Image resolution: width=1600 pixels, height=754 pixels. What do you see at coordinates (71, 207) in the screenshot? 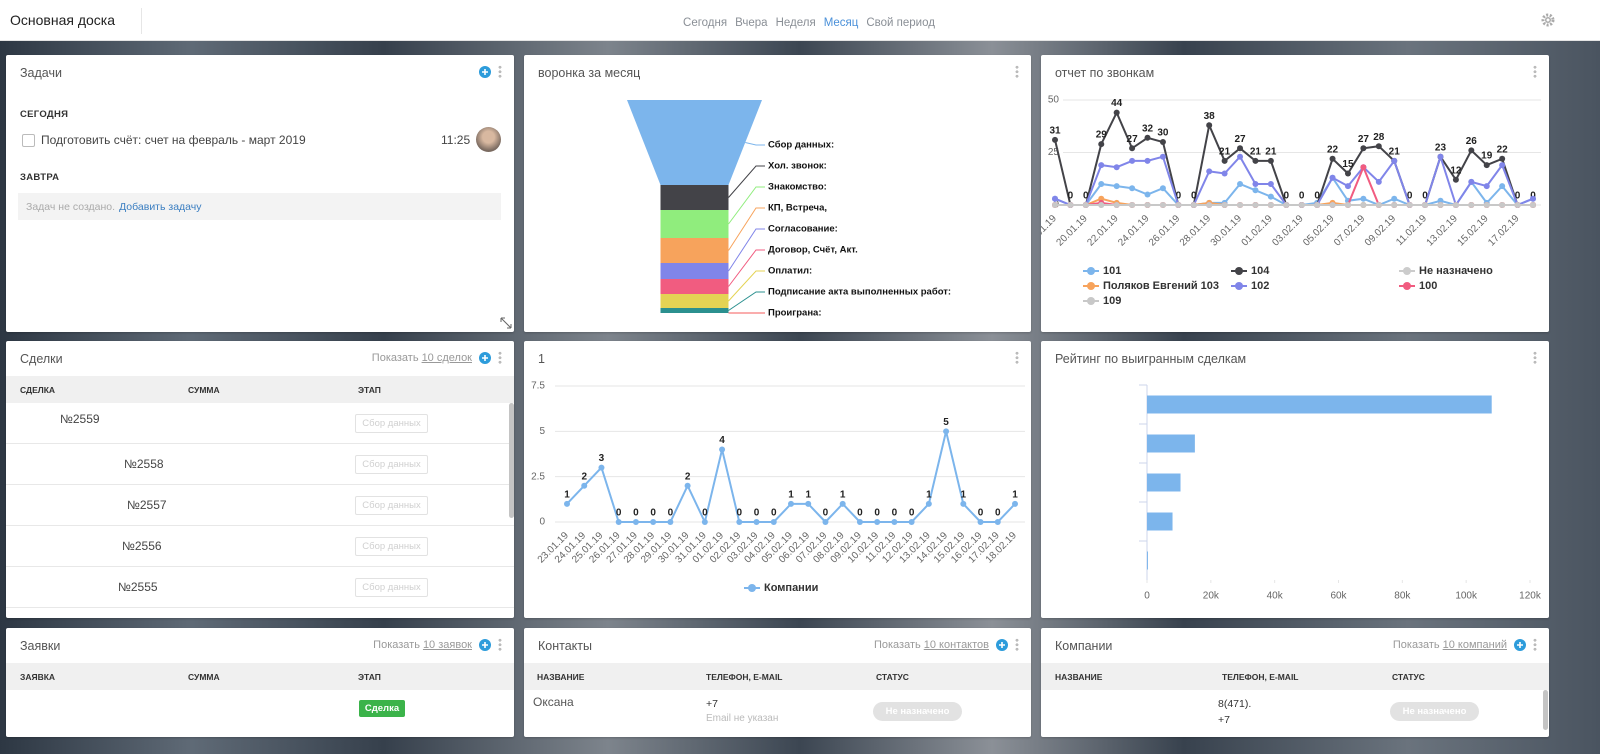
I see `empty-text: Задач не создано.` at bounding box center [71, 207].